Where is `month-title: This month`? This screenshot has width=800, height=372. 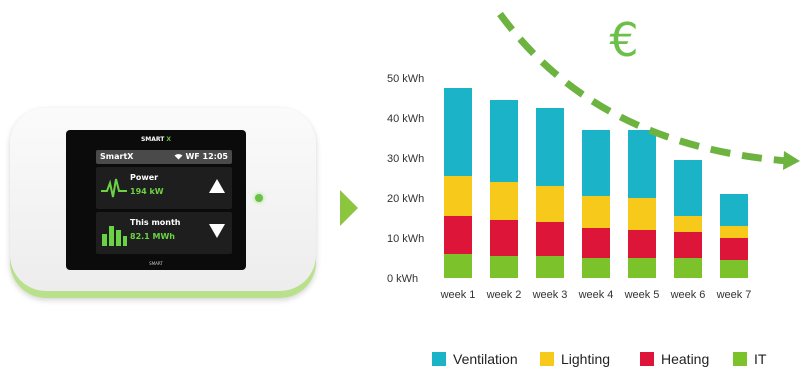
month-title: This month is located at coordinates (155, 222).